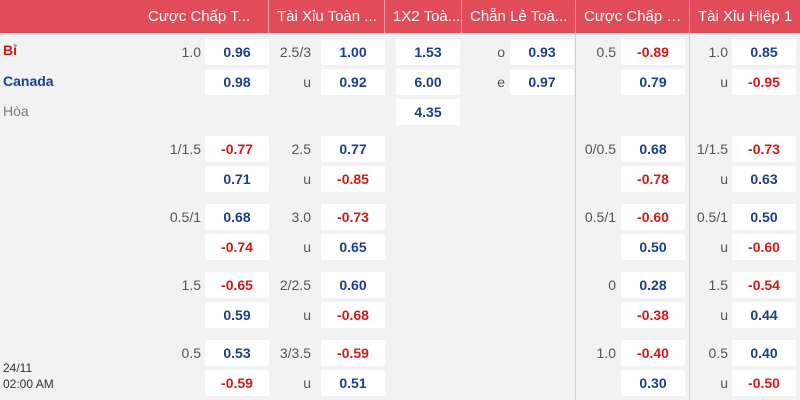 The height and width of the screenshot is (400, 800). I want to click on away-team-name: Canada, so click(28, 81).